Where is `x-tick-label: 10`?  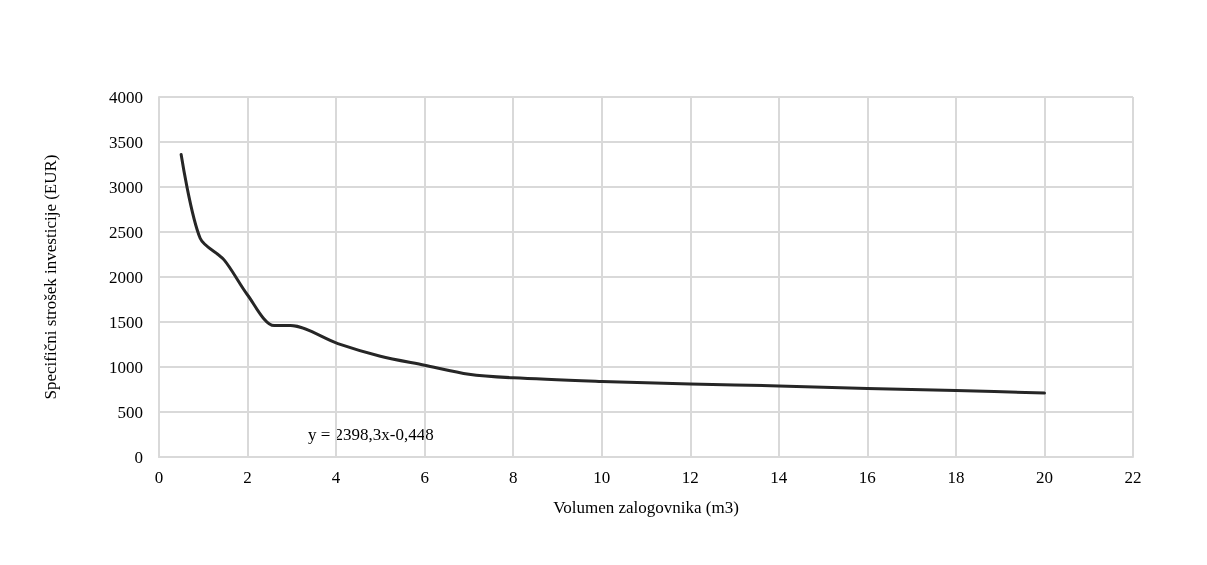 x-tick-label: 10 is located at coordinates (602, 477).